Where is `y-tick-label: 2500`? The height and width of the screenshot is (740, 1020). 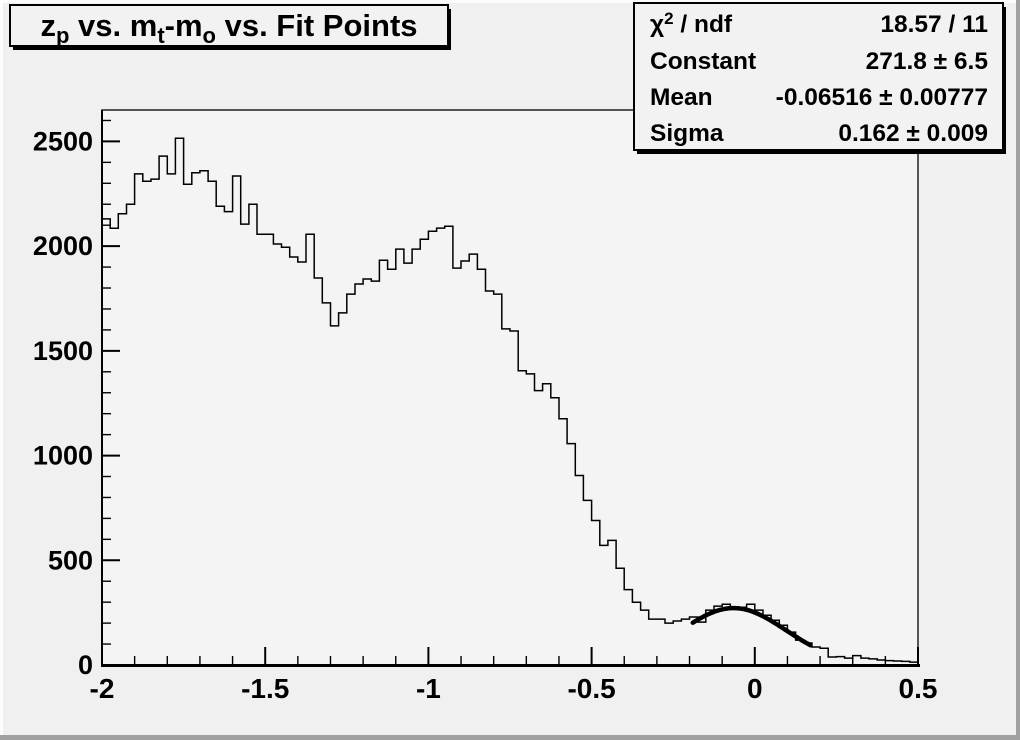 y-tick-label: 2500 is located at coordinates (63, 141).